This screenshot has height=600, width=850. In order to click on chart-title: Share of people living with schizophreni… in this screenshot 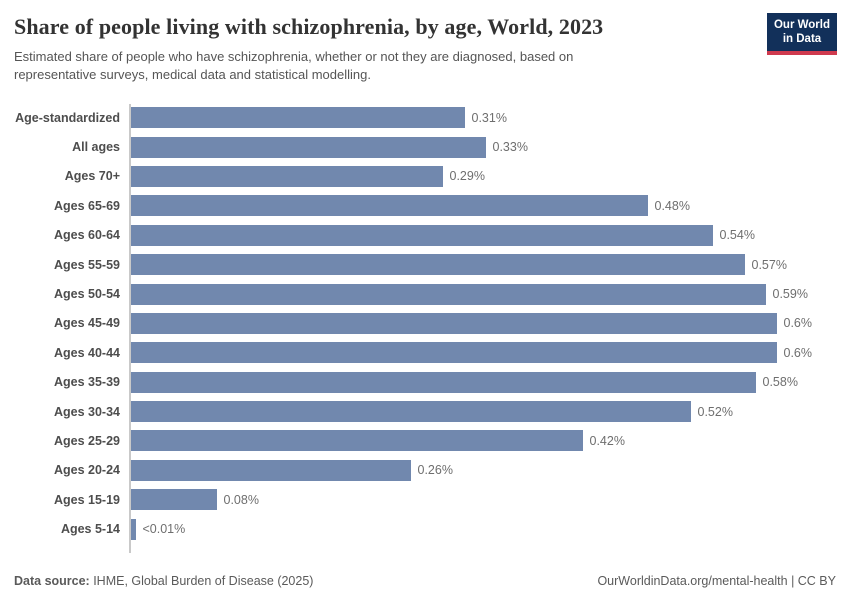, I will do `click(309, 26)`.